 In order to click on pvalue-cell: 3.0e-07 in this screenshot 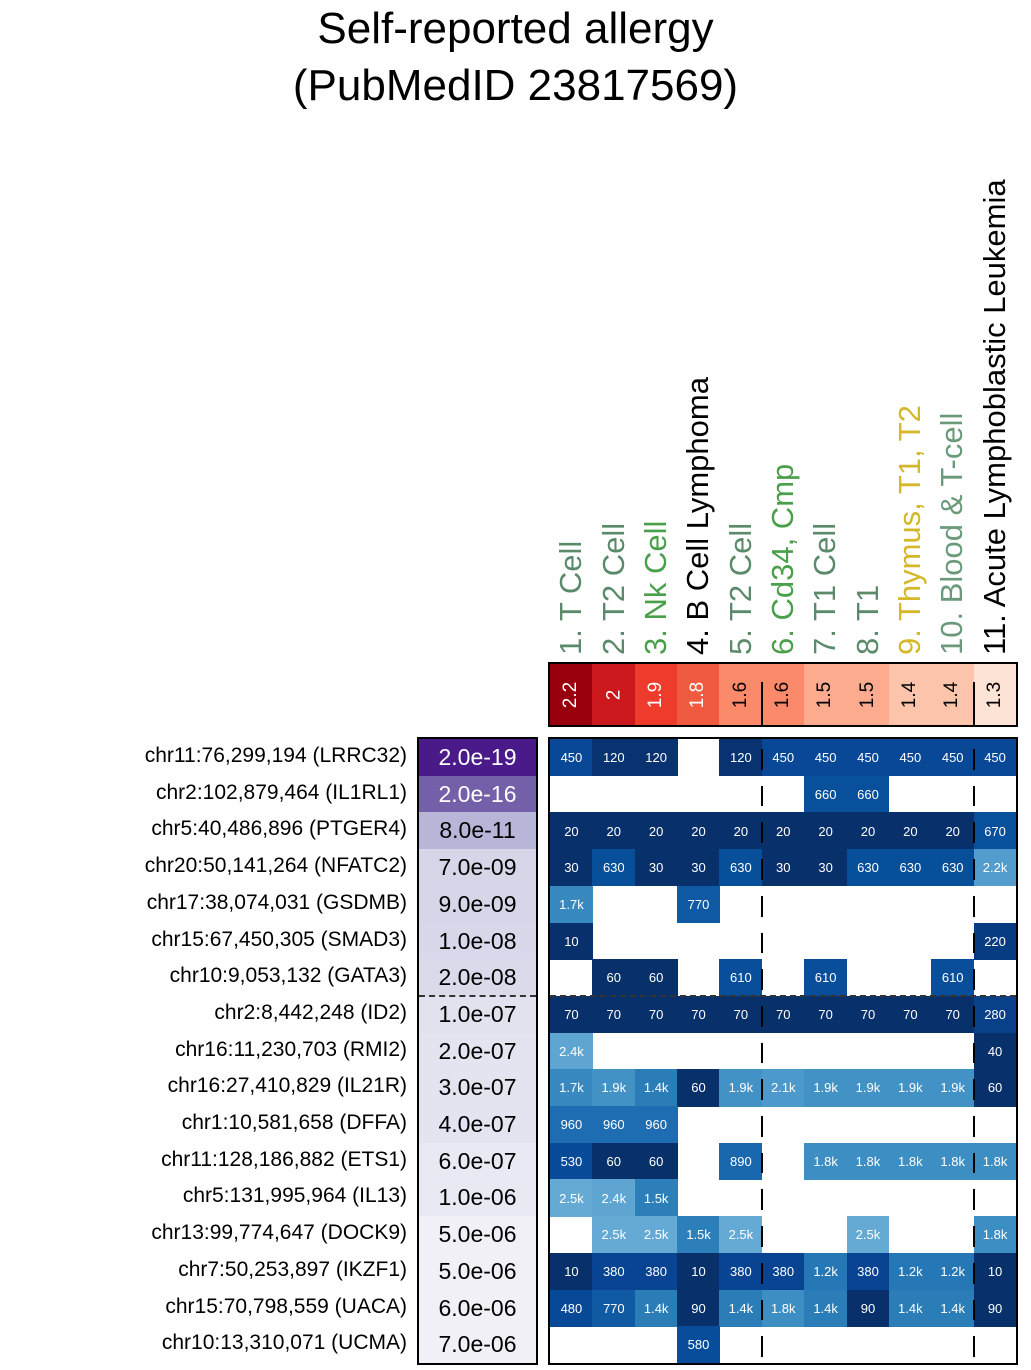, I will do `click(477, 1088)`.